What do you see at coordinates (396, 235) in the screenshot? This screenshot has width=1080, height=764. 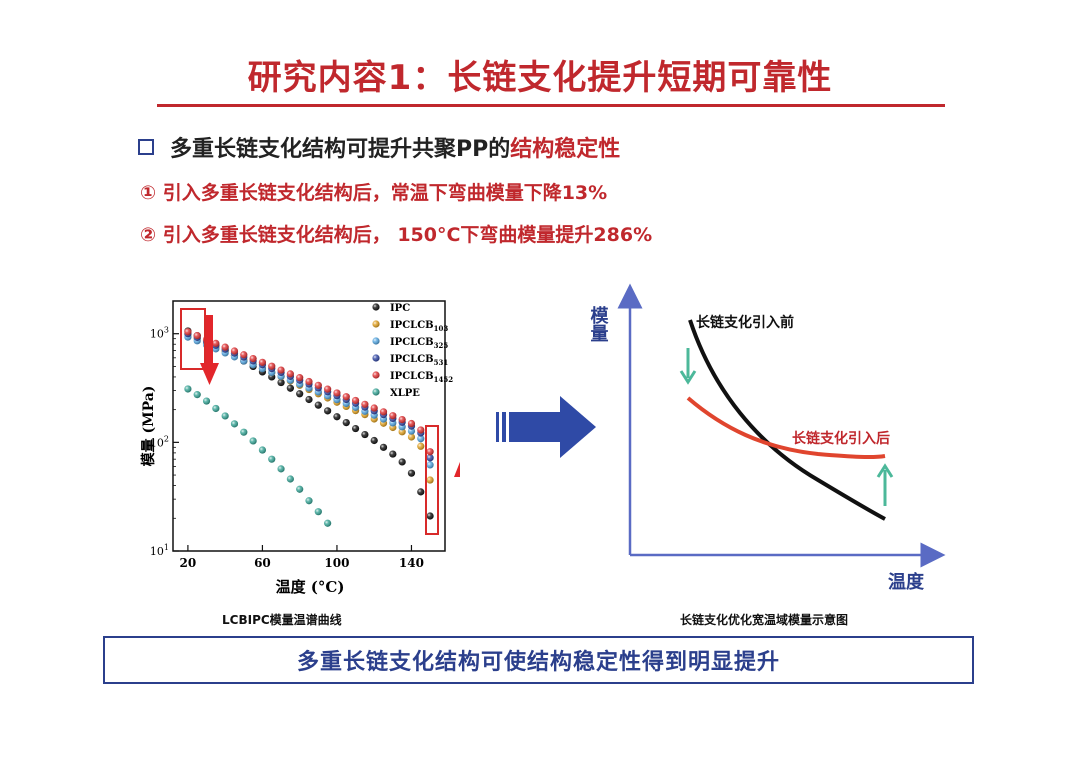 I see `finding-2: ② 引入多重长链支化结构后， 150°C下弯曲模量提升286%` at bounding box center [396, 235].